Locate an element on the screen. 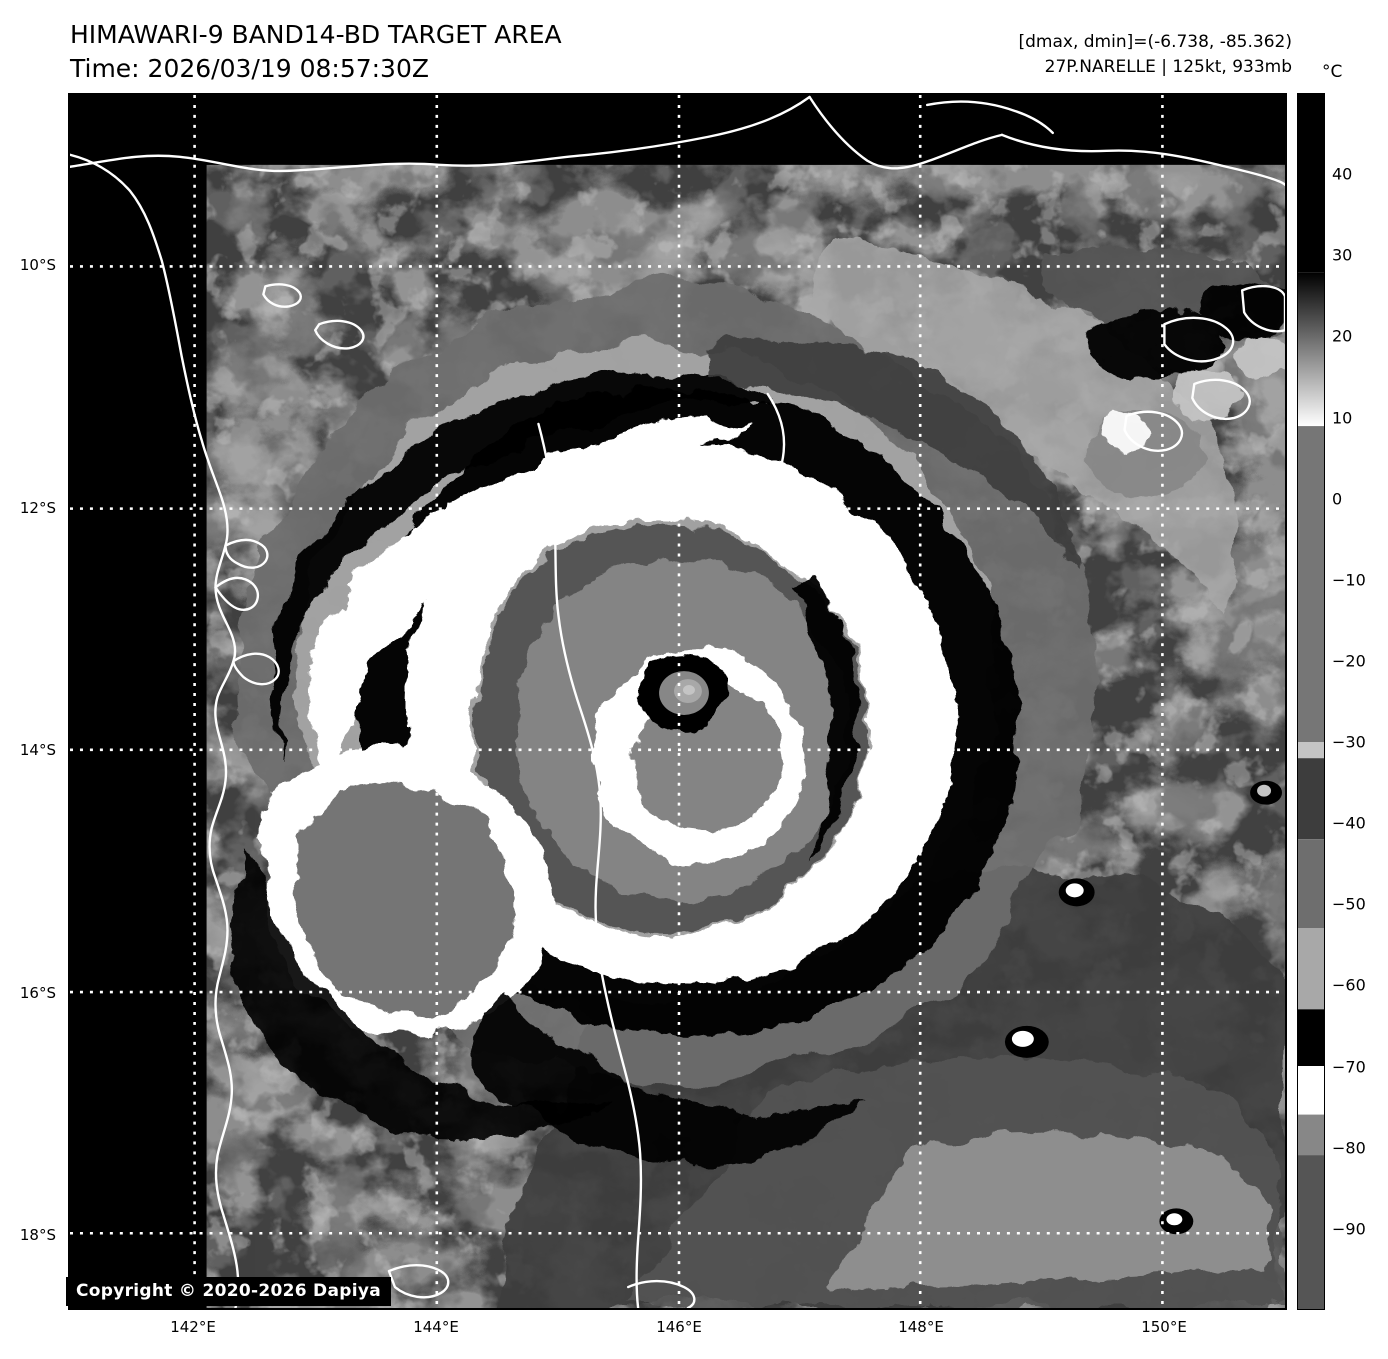 The image size is (1388, 1359). colorbar-tick--30: −30 is located at coordinates (1349, 742).